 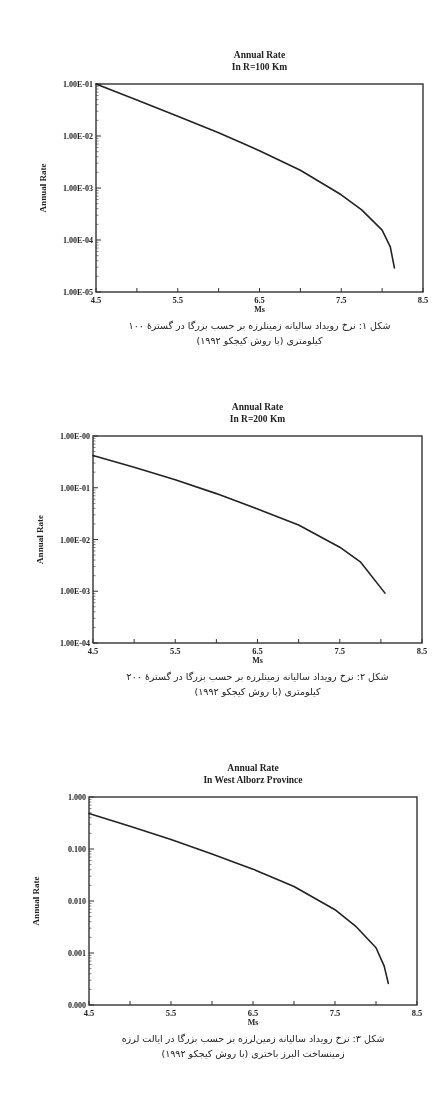 I want to click on y-tick-label: 0.100, so click(x=77, y=849).